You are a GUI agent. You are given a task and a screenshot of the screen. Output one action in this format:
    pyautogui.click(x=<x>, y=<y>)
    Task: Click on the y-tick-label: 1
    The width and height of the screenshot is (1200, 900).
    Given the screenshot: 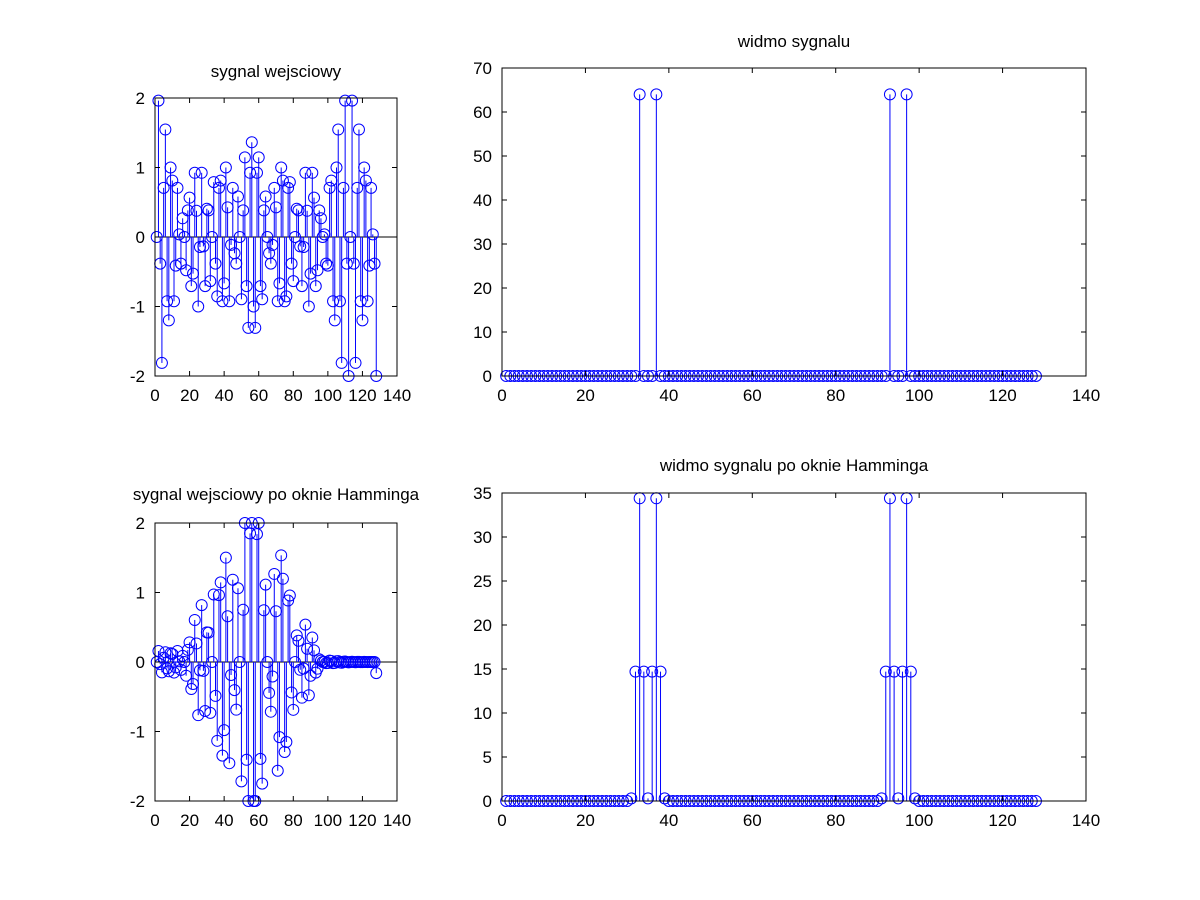 What is the action you would take?
    pyautogui.click(x=140, y=593)
    